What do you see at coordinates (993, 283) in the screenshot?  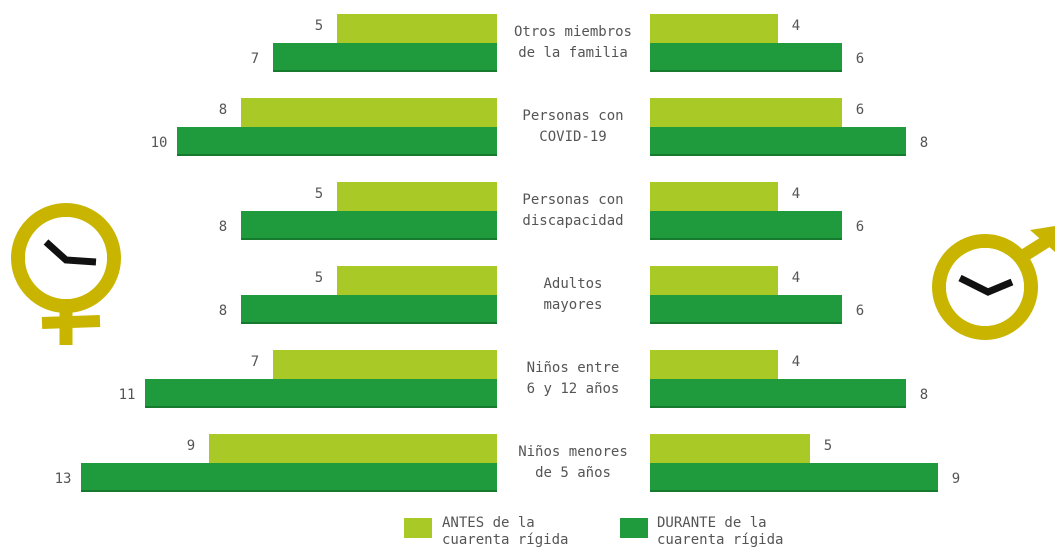 I see `male-icon` at bounding box center [993, 283].